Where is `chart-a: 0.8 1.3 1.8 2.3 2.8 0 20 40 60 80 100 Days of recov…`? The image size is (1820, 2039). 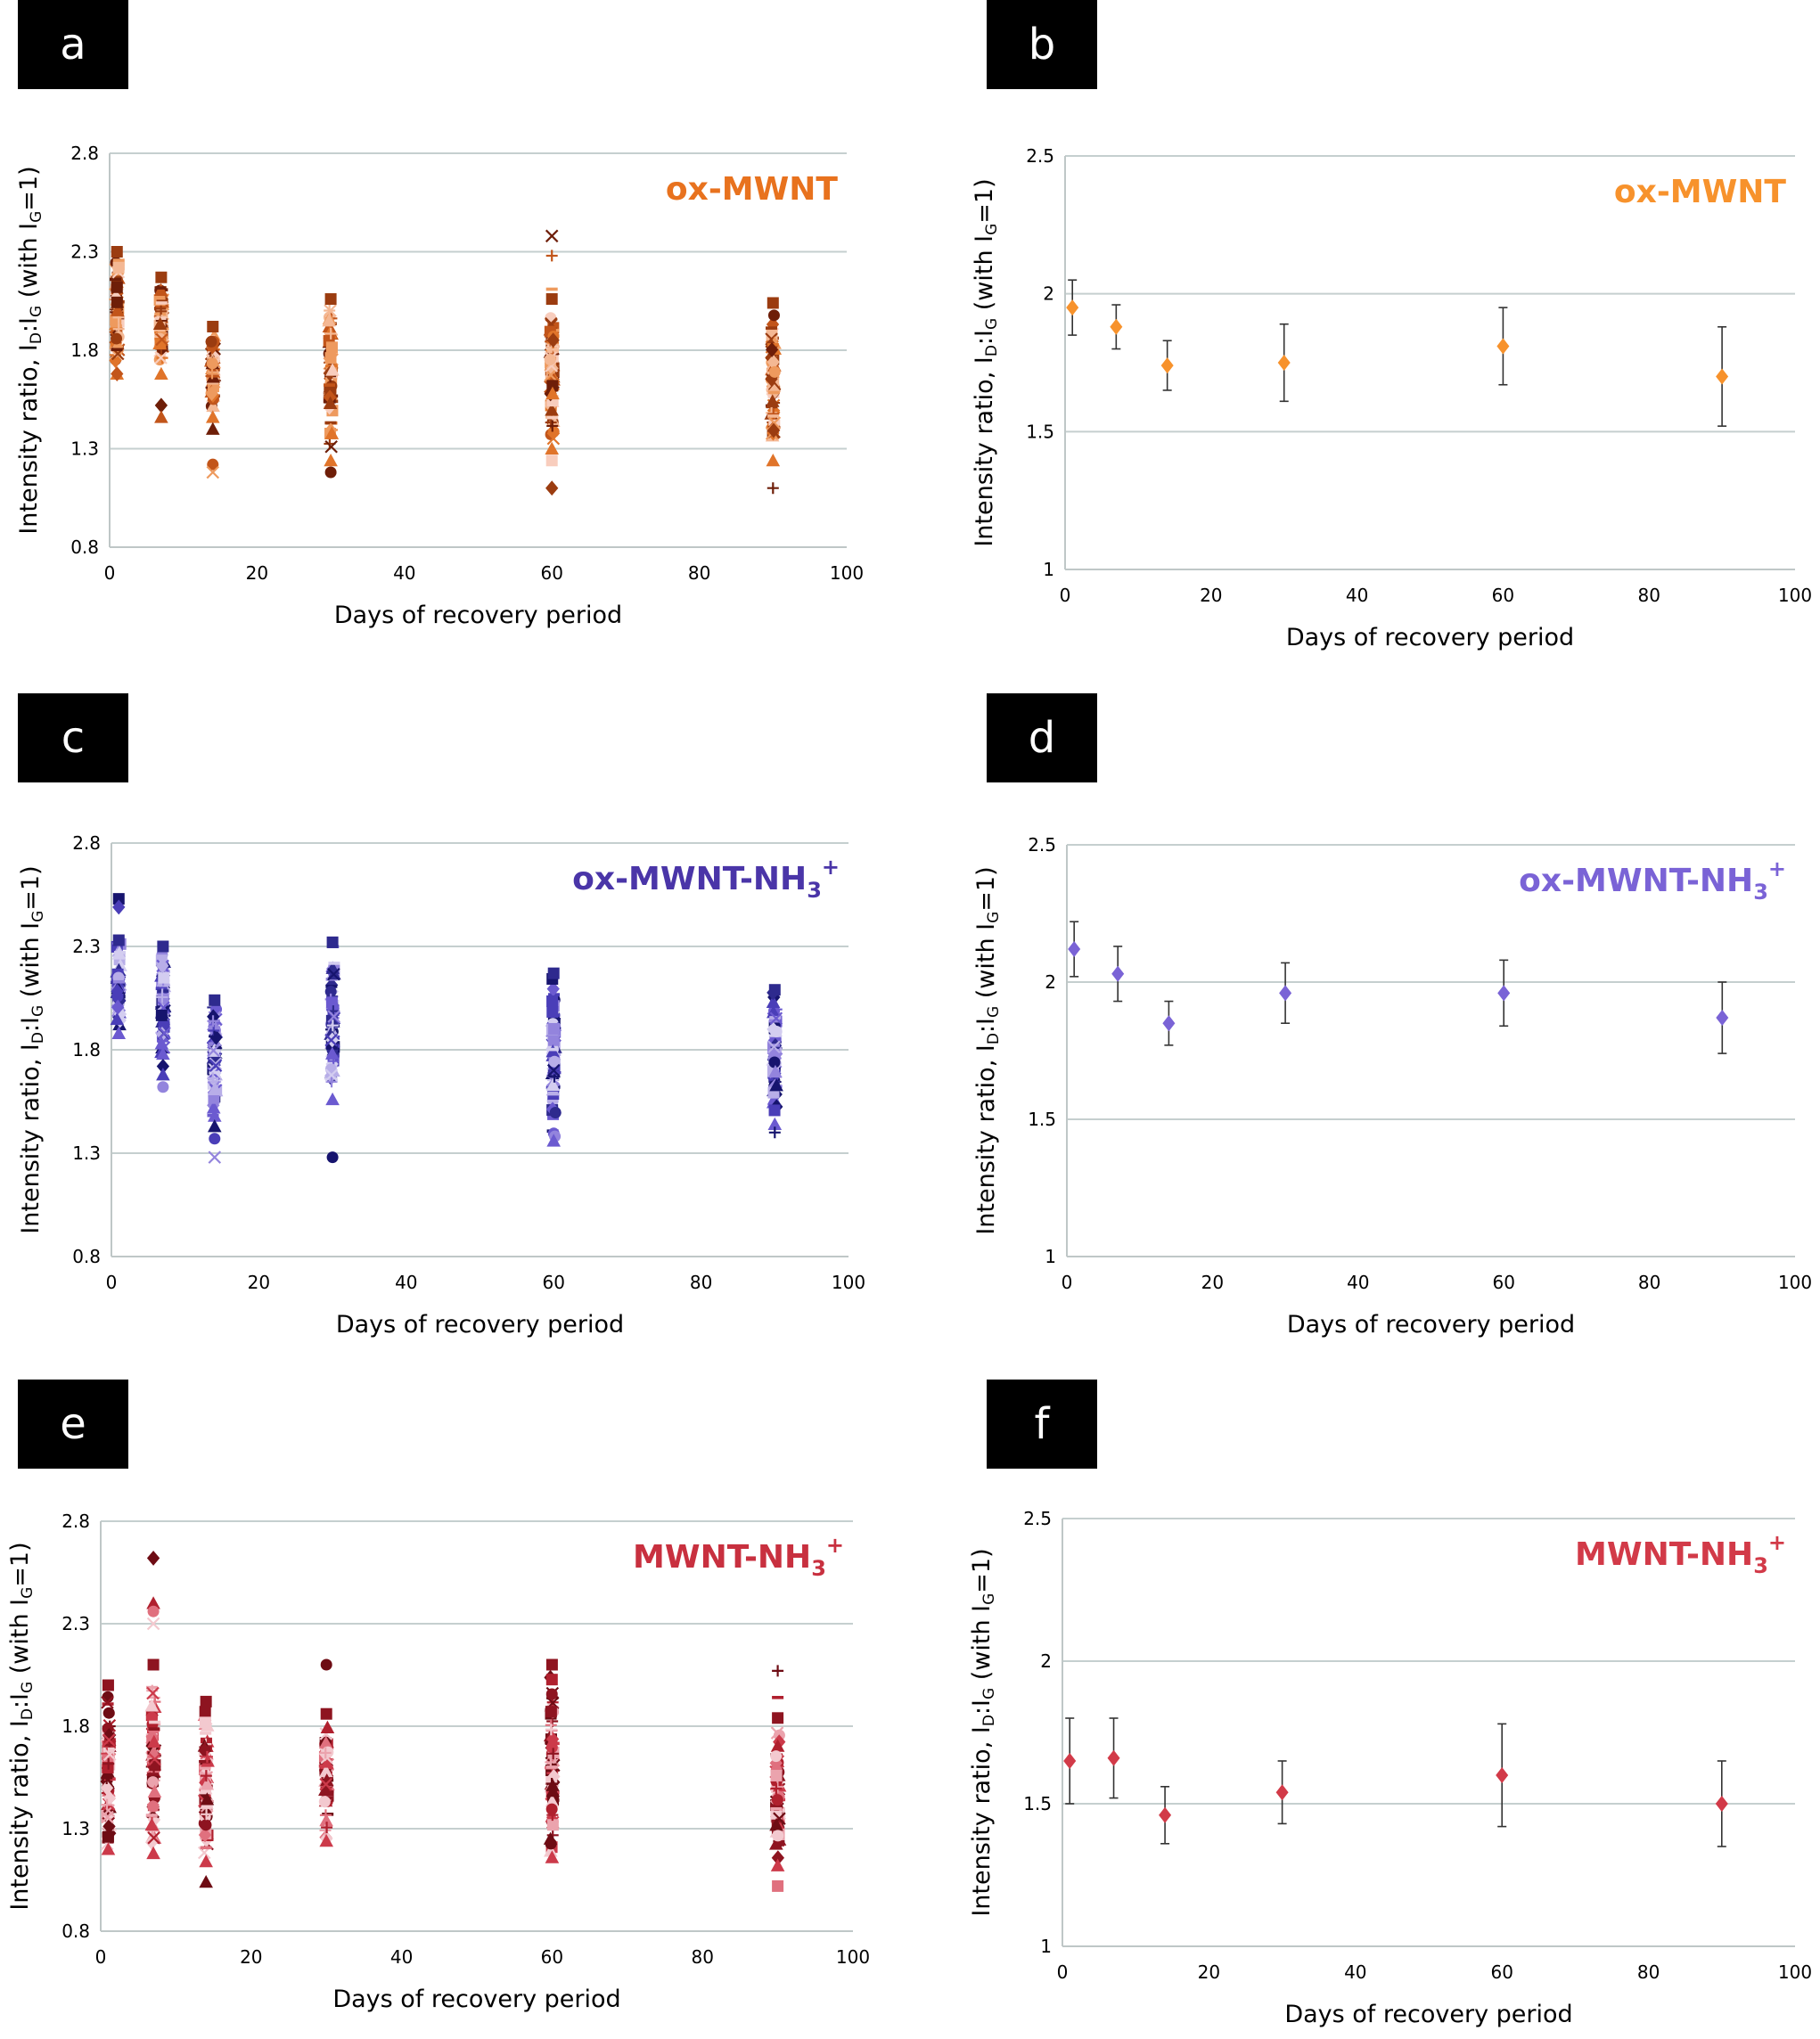 chart-a: 0.8 1.3 1.8 2.3 2.8 0 20 40 60 80 100 Days of recov… is located at coordinates (439, 386).